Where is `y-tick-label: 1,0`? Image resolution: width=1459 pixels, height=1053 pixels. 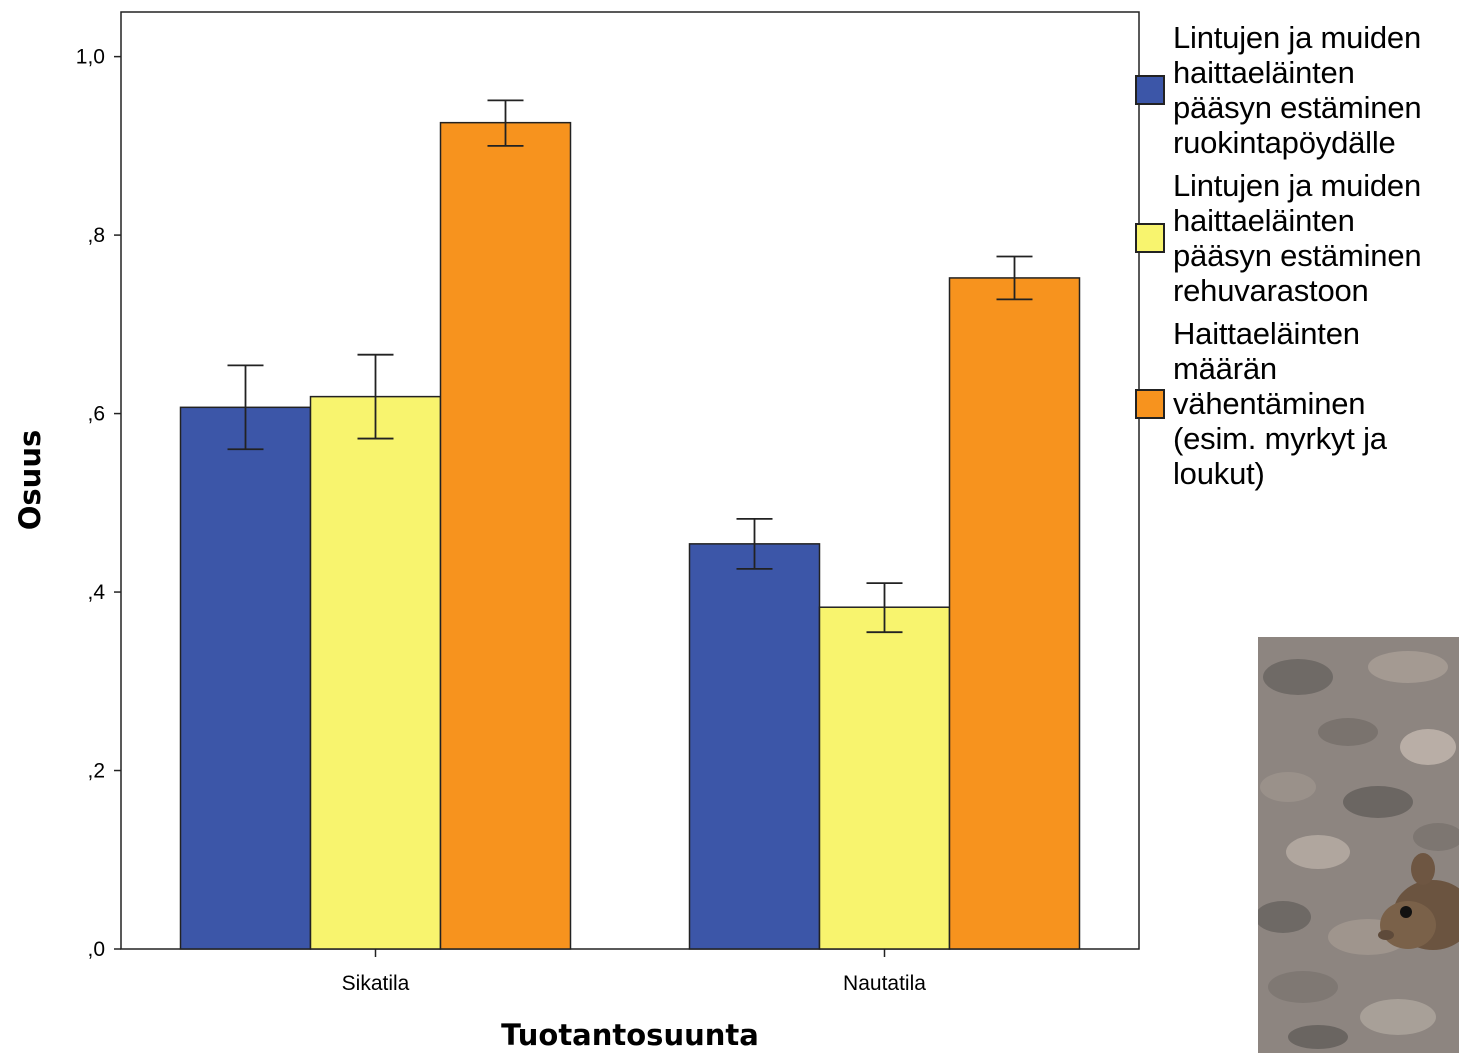 y-tick-label: 1,0 is located at coordinates (90, 57).